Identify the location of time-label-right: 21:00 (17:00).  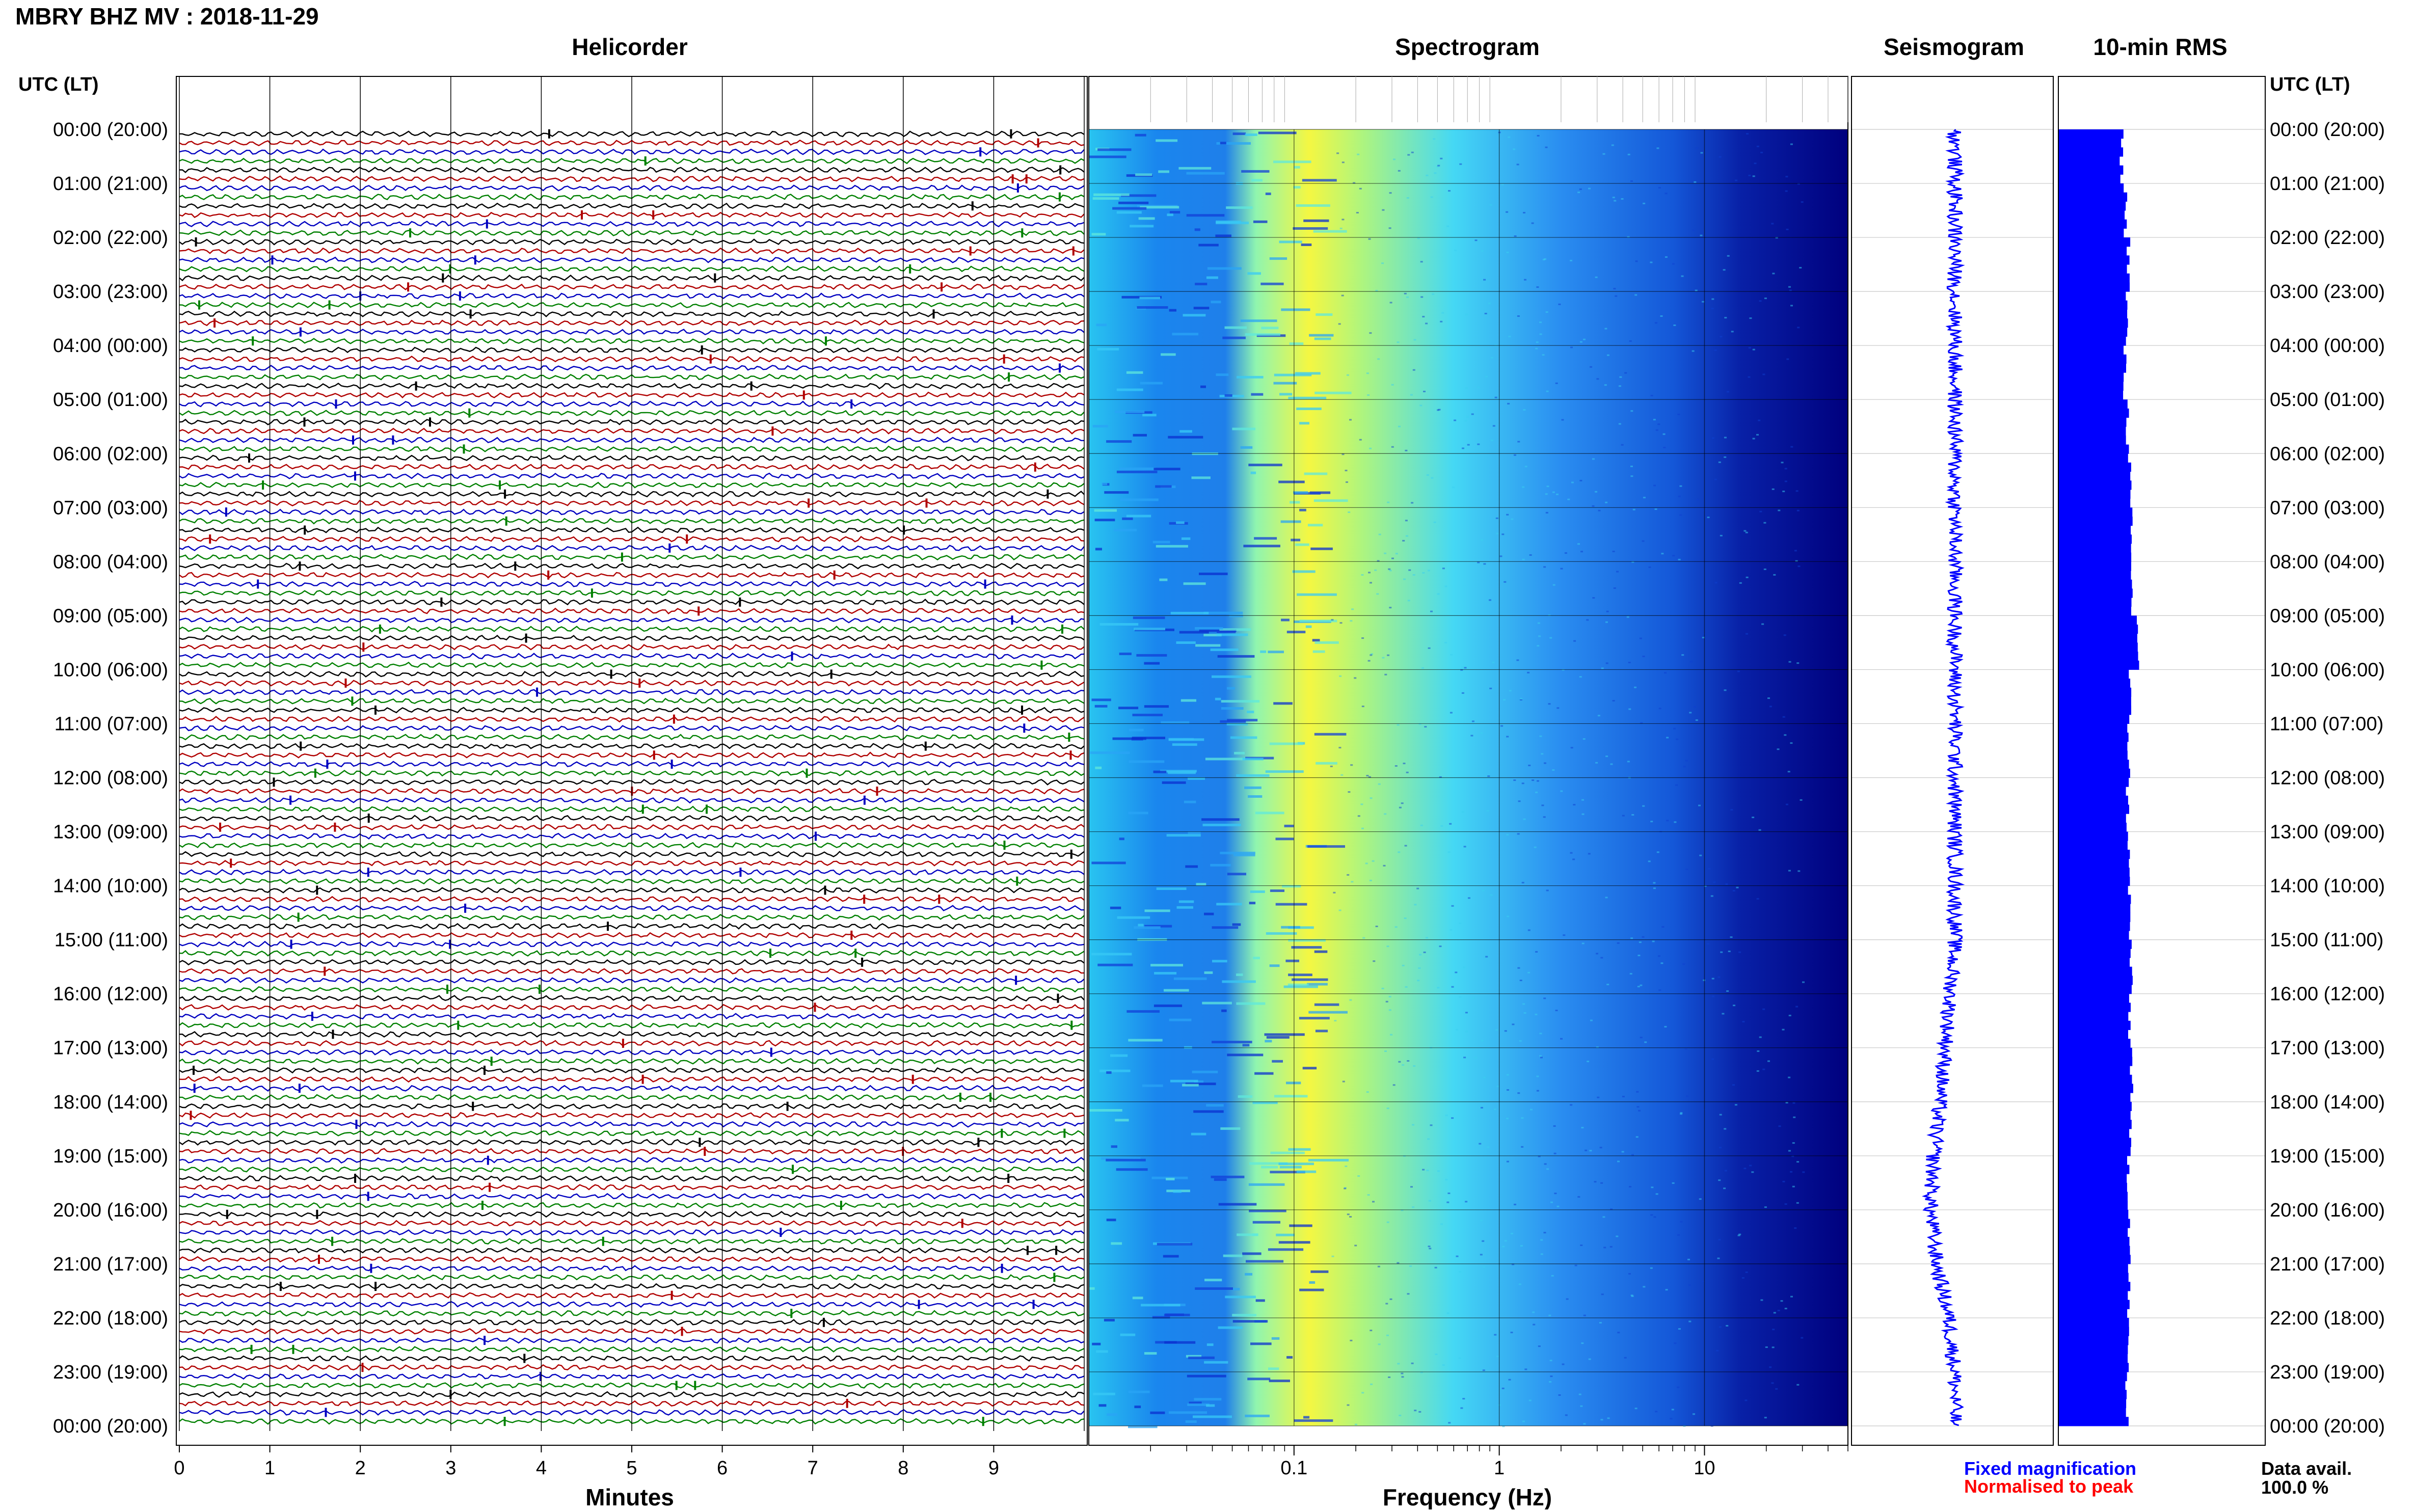
(2327, 1264).